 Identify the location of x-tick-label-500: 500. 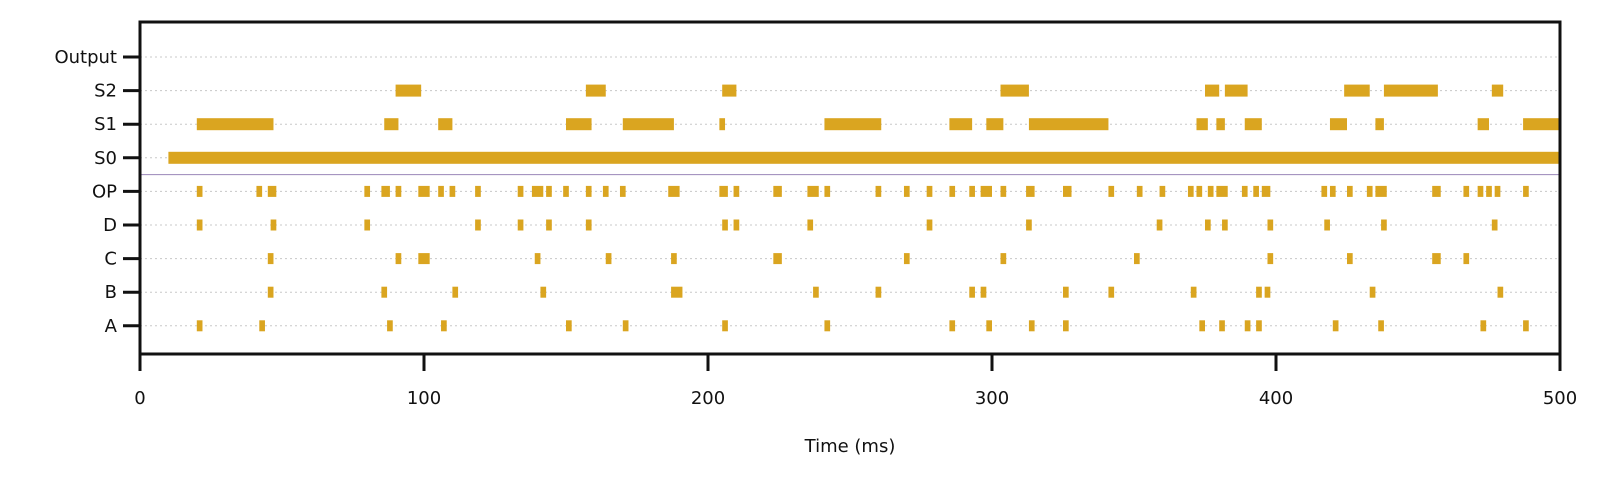
(1560, 398).